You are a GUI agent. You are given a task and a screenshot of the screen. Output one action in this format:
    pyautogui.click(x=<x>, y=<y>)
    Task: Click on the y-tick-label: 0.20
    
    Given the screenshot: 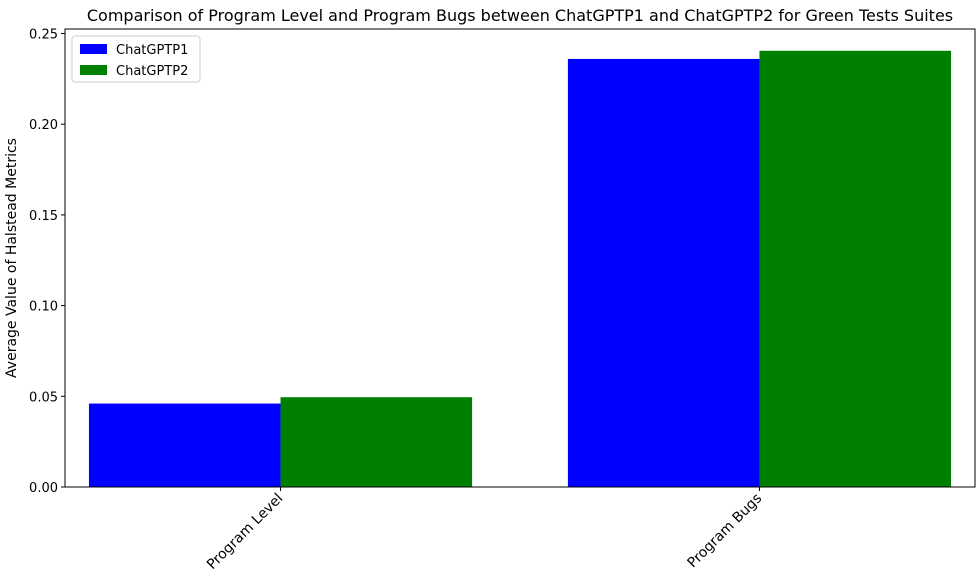 What is the action you would take?
    pyautogui.click(x=43, y=125)
    